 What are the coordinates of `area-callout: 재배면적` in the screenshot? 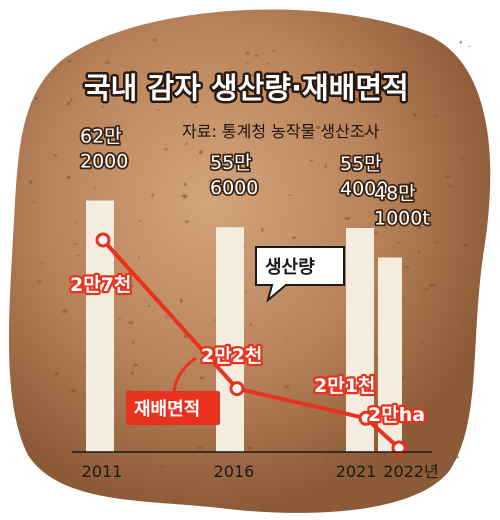 It's located at (173, 390).